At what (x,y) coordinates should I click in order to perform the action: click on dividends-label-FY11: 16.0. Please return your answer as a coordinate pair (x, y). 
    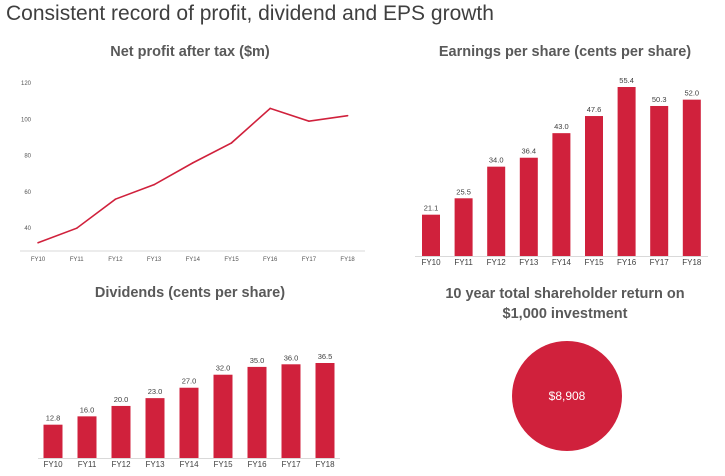
    Looking at the image, I should click on (87, 409).